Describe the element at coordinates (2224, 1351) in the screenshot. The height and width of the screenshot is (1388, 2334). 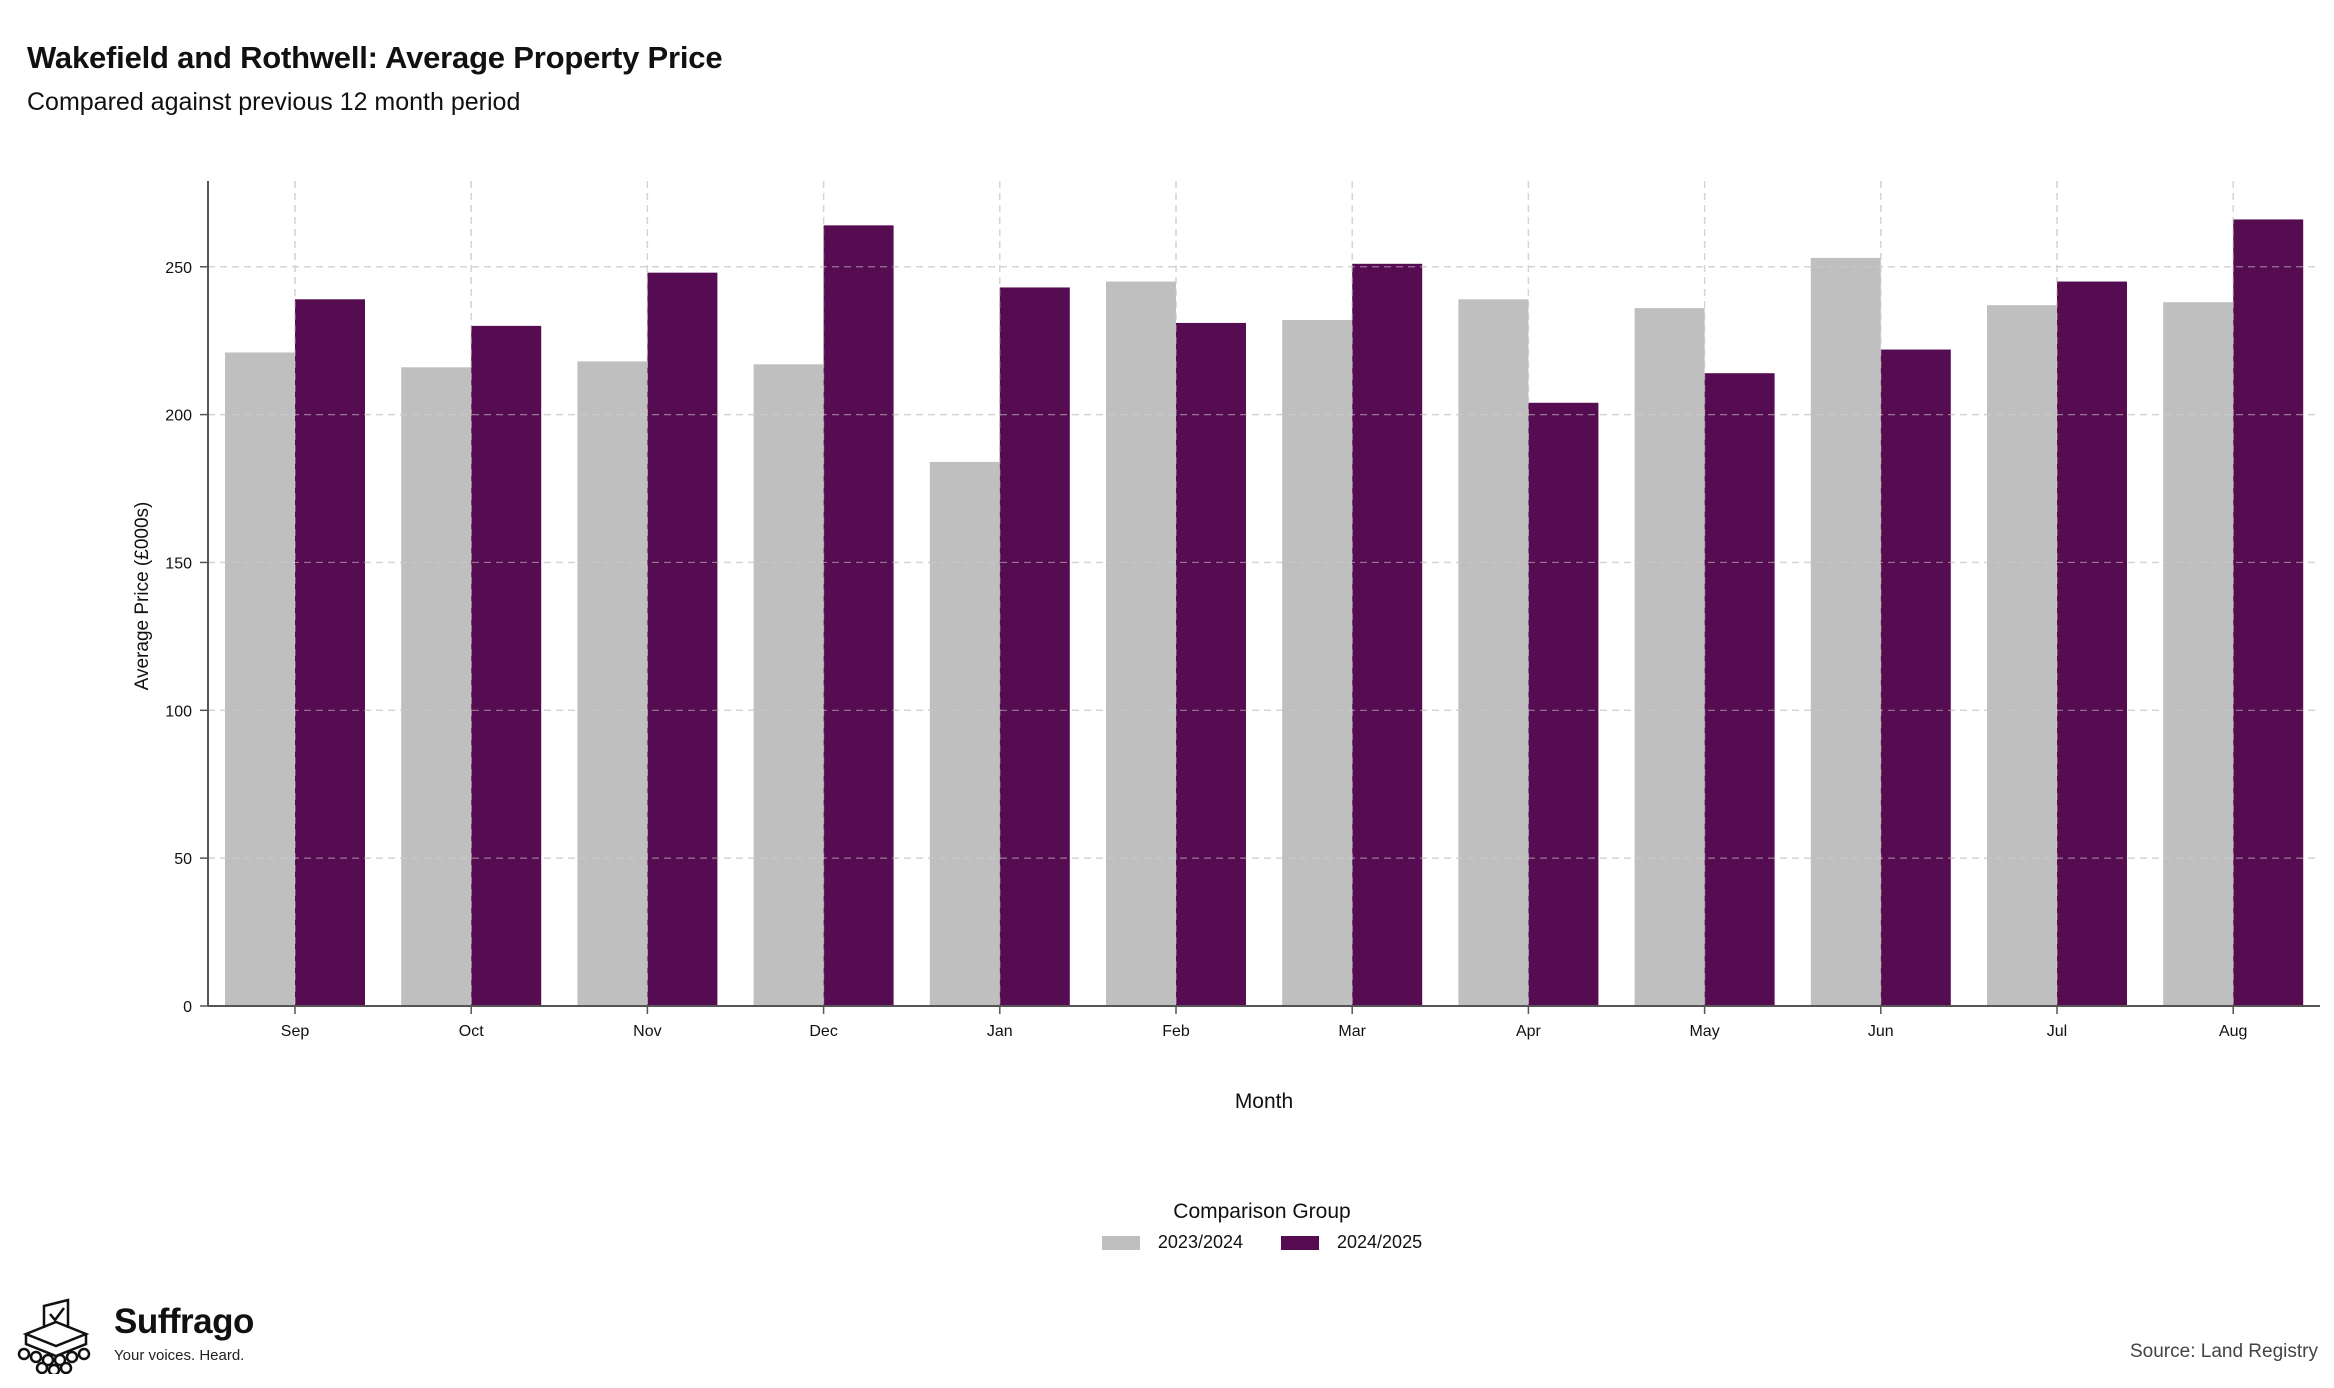
I see `source-note: Source: Land Registry` at that location.